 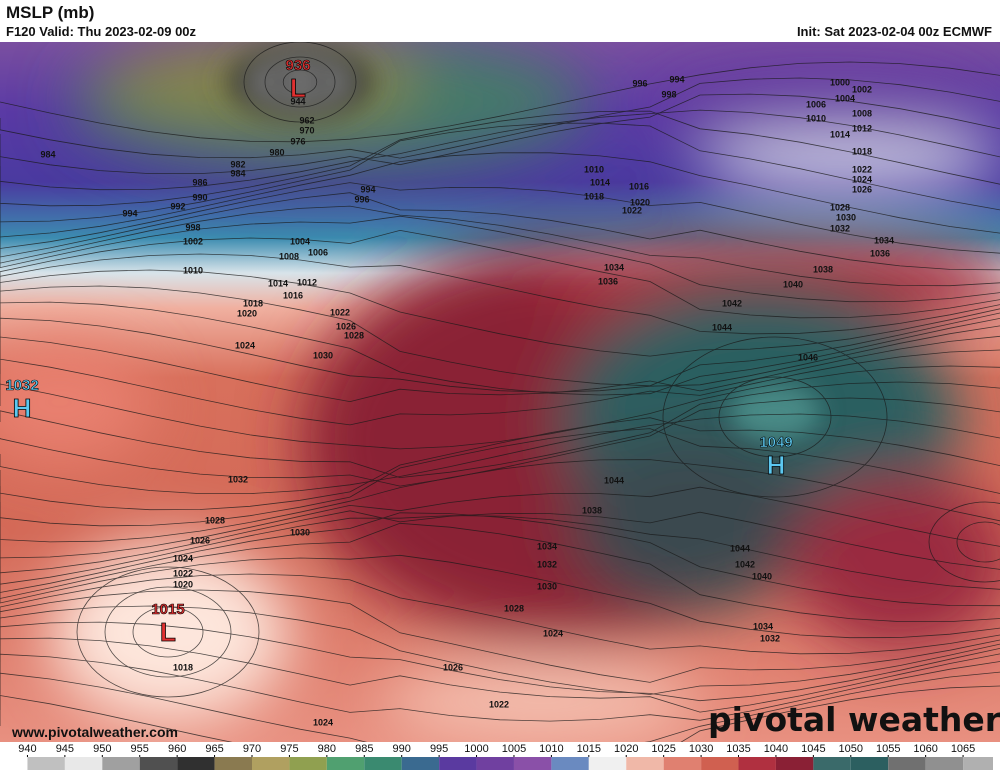 What do you see at coordinates (551, 749) in the screenshot?
I see `colorbar-label: 1010` at bounding box center [551, 749].